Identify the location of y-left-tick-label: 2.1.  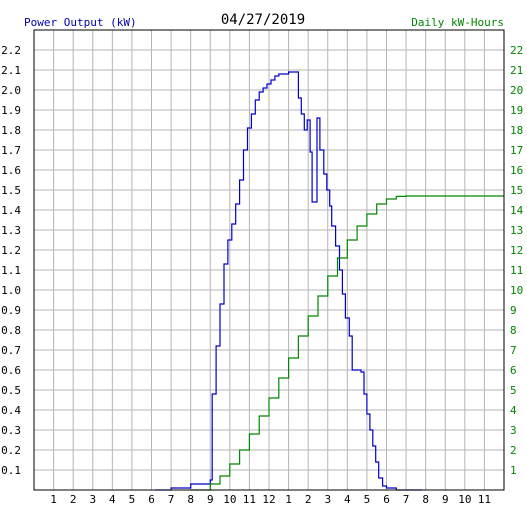
(11, 70).